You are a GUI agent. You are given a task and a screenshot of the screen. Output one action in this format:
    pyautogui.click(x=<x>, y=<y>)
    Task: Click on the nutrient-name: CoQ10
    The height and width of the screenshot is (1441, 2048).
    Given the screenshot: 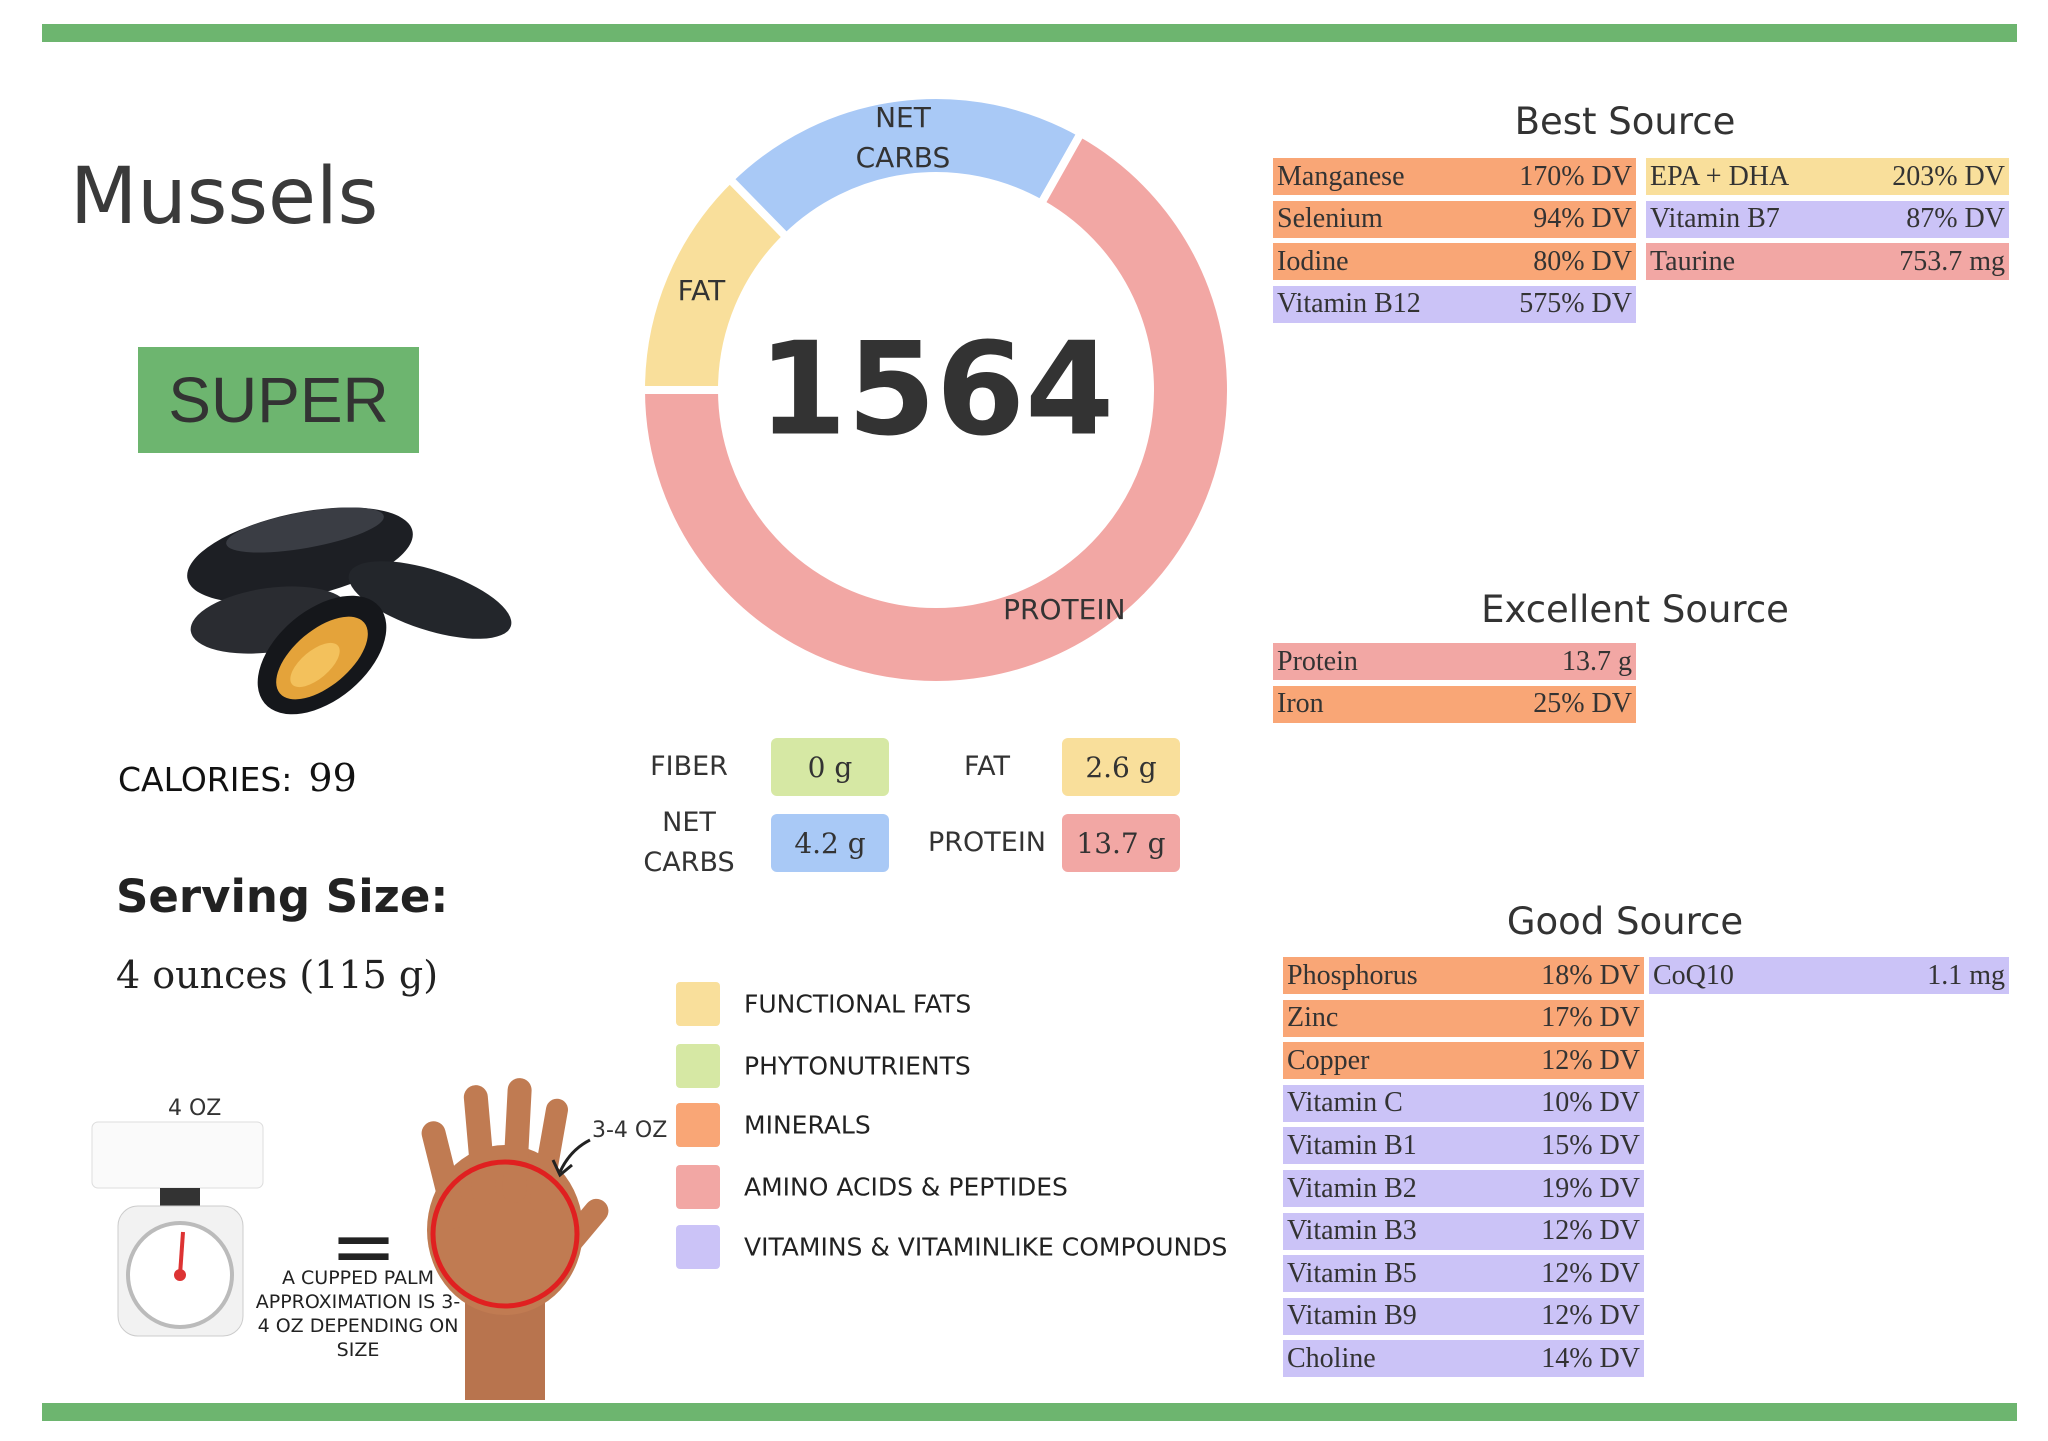 What is the action you would take?
    pyautogui.click(x=1693, y=975)
    